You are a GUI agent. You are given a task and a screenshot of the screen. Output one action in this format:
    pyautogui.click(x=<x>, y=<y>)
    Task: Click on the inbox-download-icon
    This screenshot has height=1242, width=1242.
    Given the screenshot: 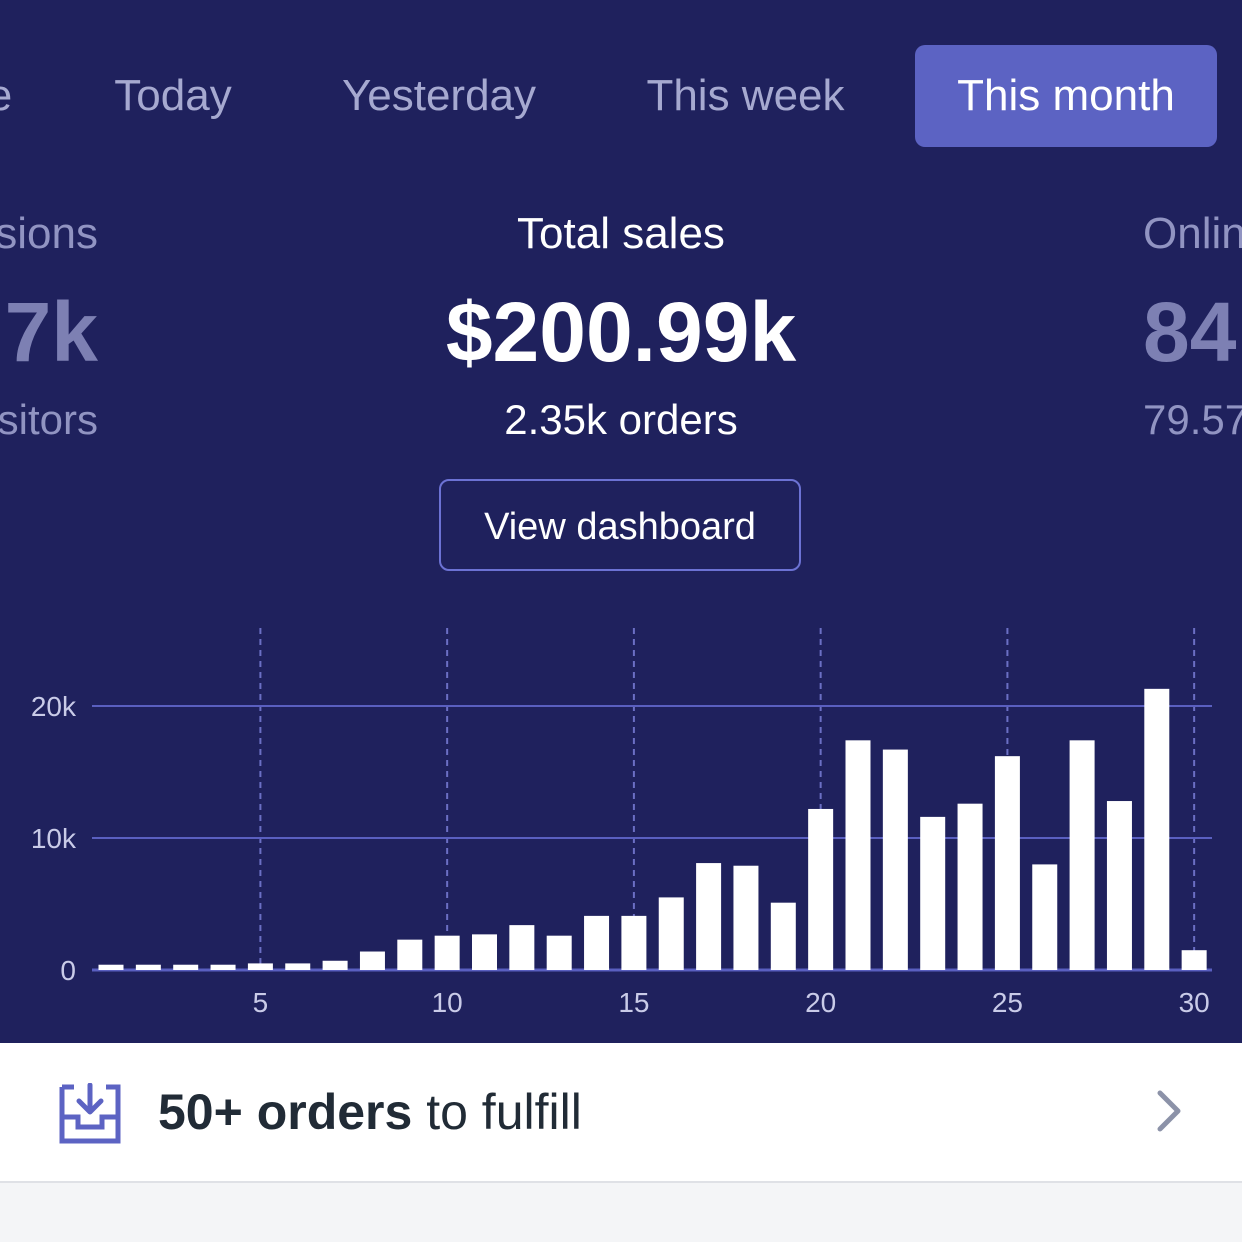 What is the action you would take?
    pyautogui.click(x=90, y=1113)
    